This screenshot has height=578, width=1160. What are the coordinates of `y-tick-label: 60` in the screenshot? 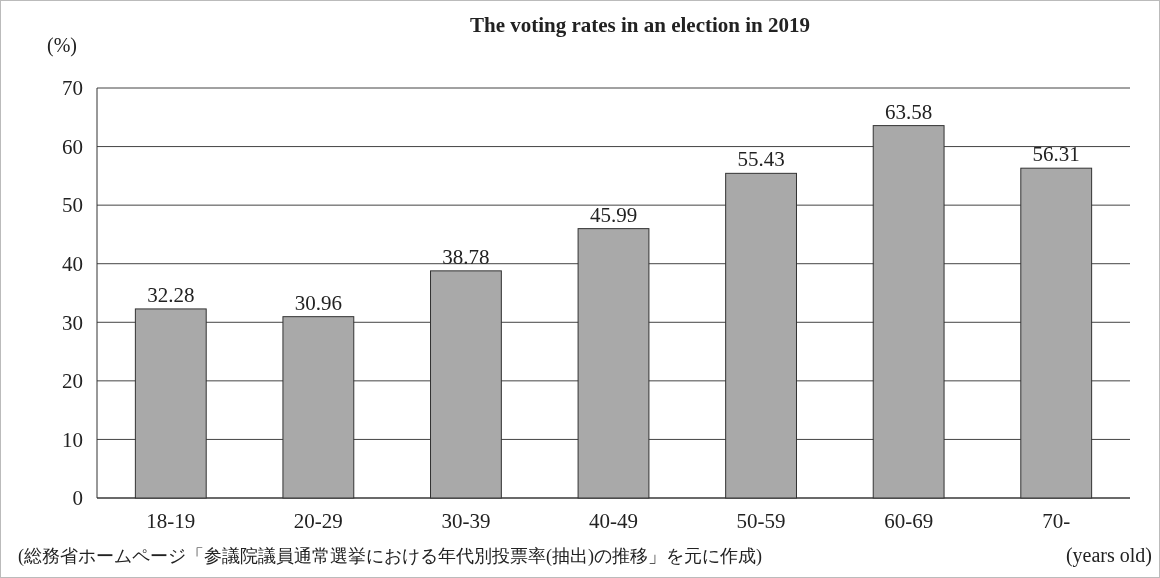 It's located at (72, 146).